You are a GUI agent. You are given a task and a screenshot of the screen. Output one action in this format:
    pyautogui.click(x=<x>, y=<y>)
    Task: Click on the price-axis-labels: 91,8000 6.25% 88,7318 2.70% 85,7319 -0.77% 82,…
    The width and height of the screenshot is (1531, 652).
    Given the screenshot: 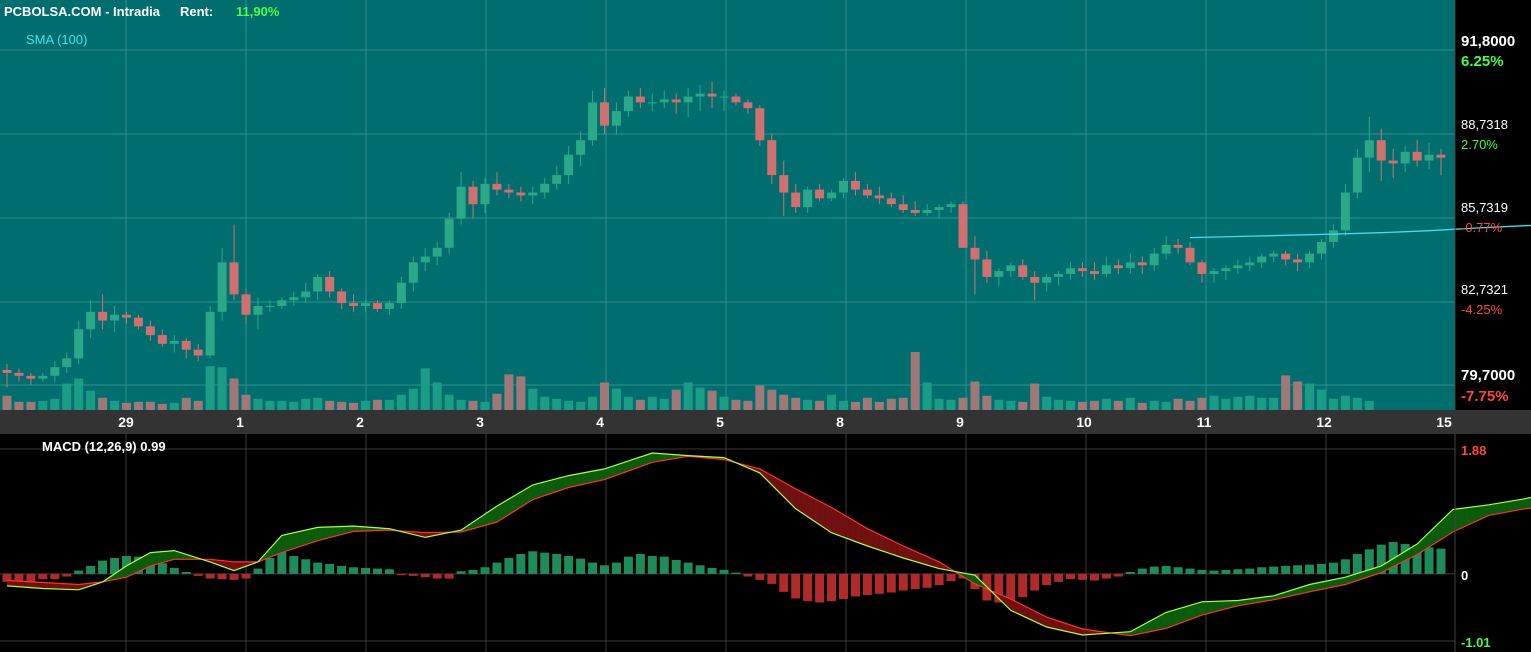 What is the action you would take?
    pyautogui.click(x=1488, y=219)
    